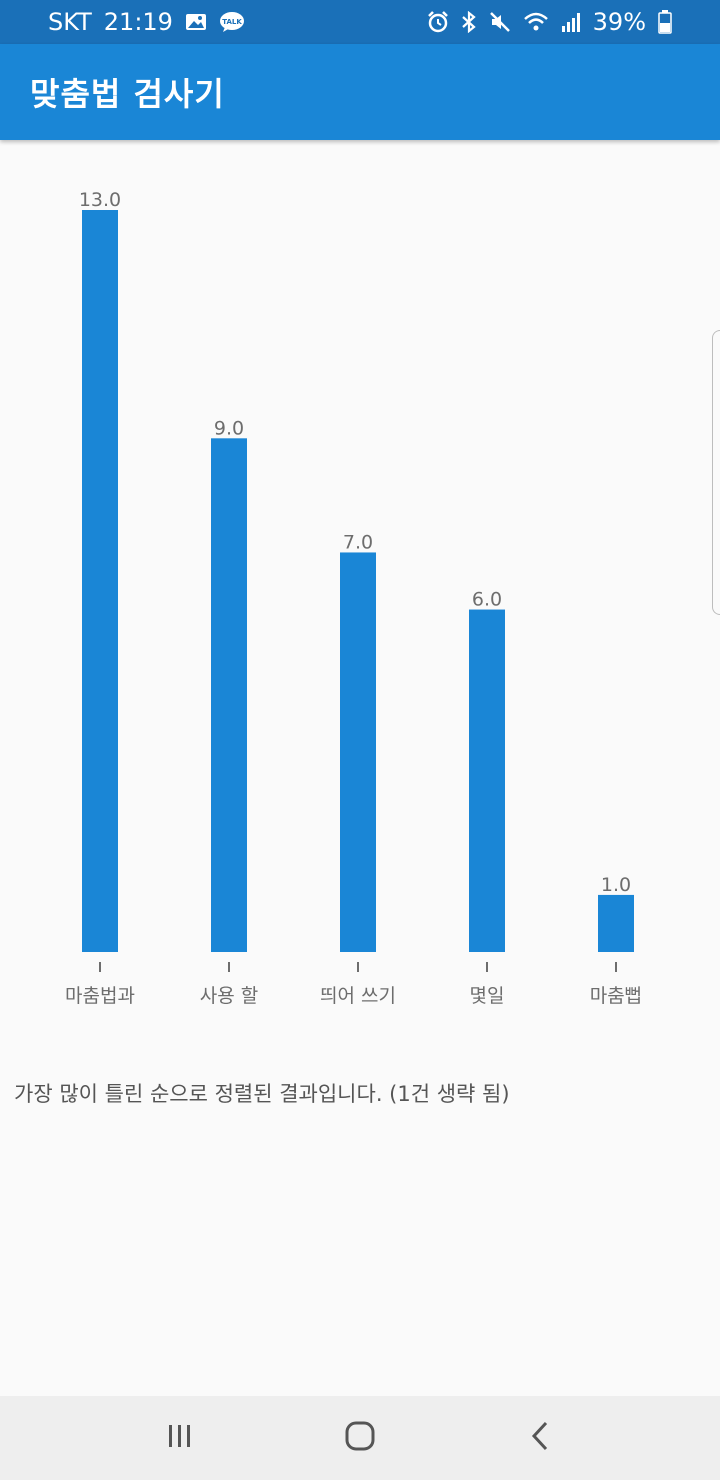  What do you see at coordinates (358, 542) in the screenshot?
I see `value-label-3: 7.0` at bounding box center [358, 542].